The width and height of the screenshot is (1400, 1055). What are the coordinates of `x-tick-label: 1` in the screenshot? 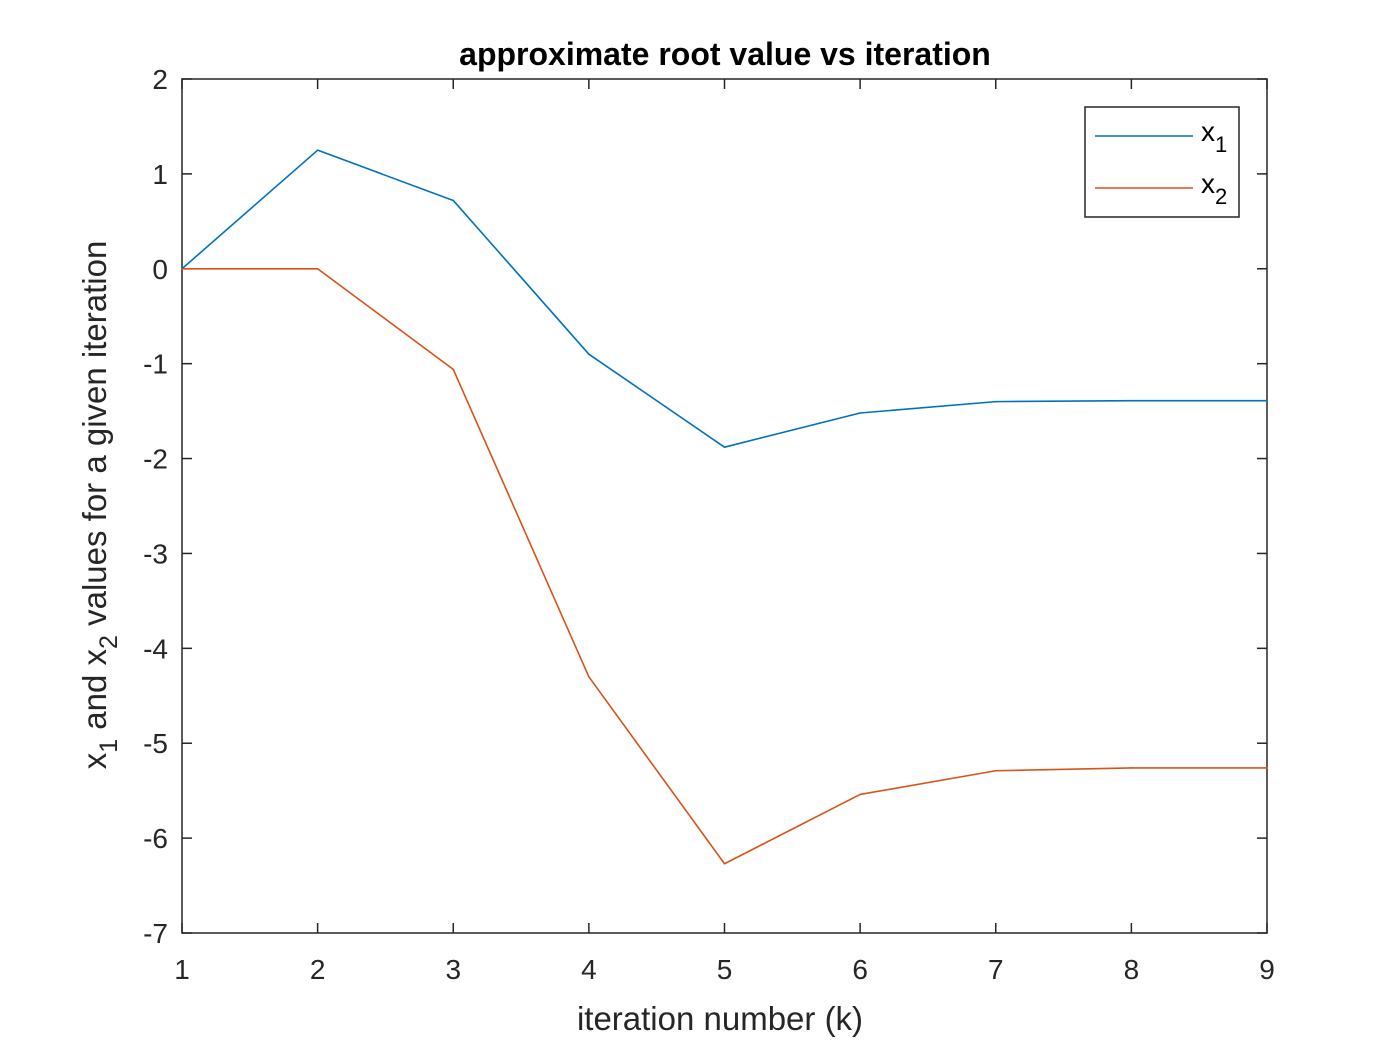 It's located at (182, 969).